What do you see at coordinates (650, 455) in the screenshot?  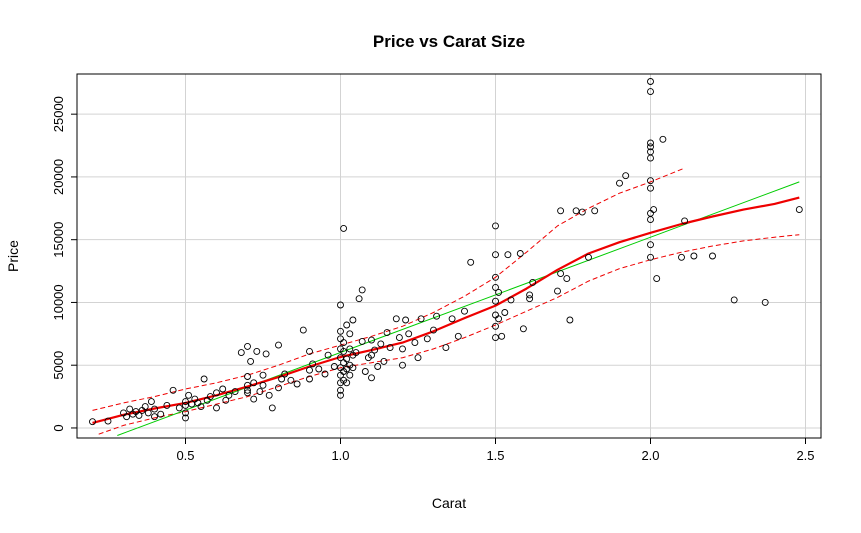 I see `x-tick-label: 2.0` at bounding box center [650, 455].